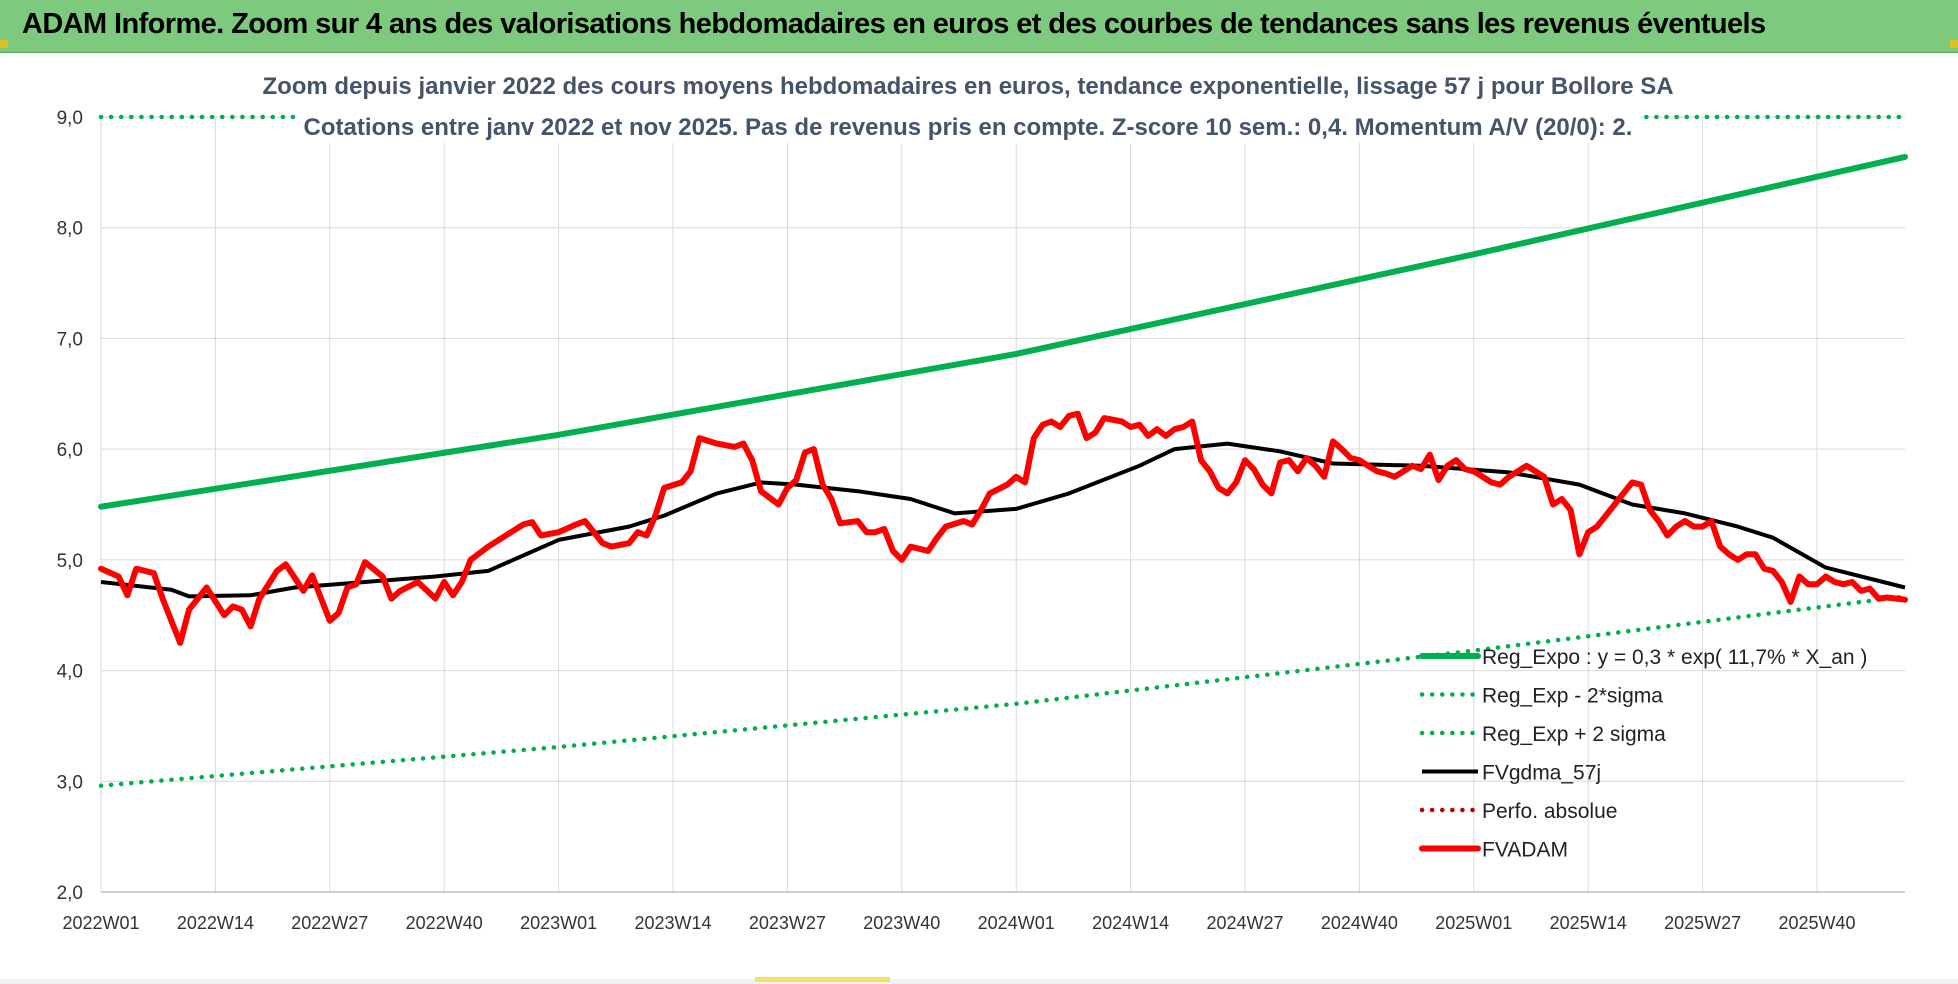 This screenshot has width=1958, height=984. I want to click on y-tick-label: 7,0, so click(70, 339).